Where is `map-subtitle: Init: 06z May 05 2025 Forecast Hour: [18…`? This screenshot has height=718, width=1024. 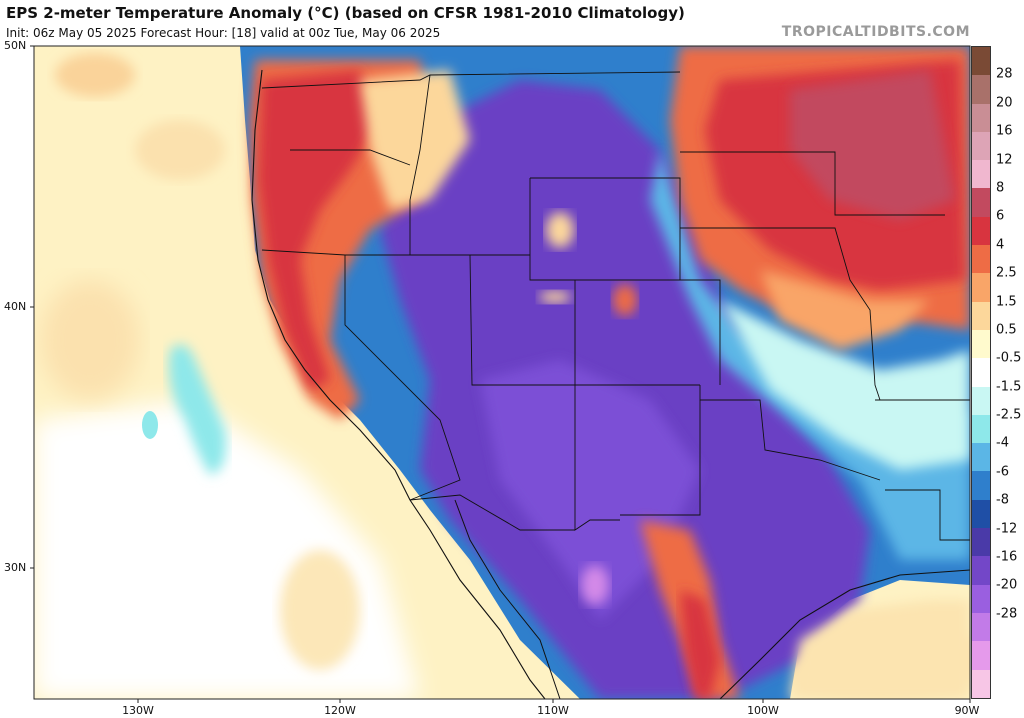 map-subtitle: Init: 06z May 05 2025 Forecast Hour: [18… is located at coordinates (223, 33).